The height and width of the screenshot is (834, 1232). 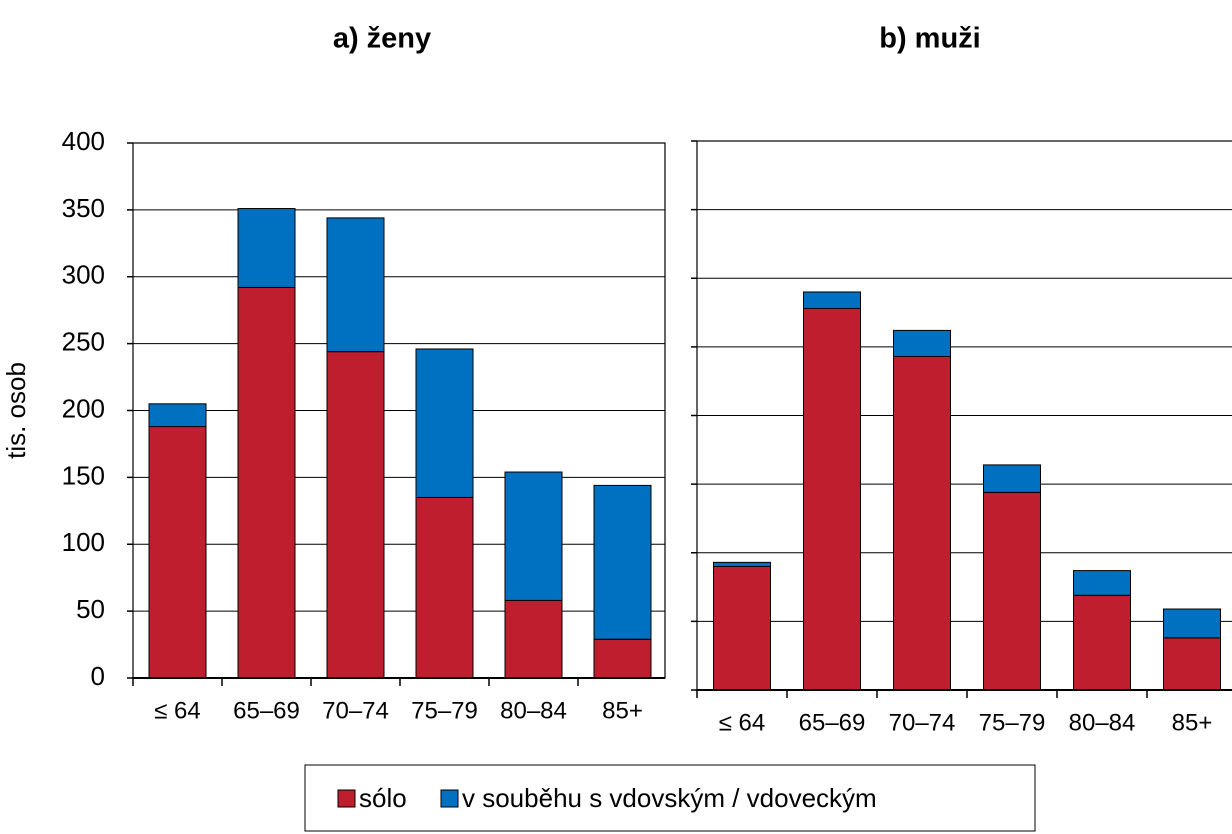 What do you see at coordinates (83, 475) in the screenshot?
I see `y-tick-label: 150` at bounding box center [83, 475].